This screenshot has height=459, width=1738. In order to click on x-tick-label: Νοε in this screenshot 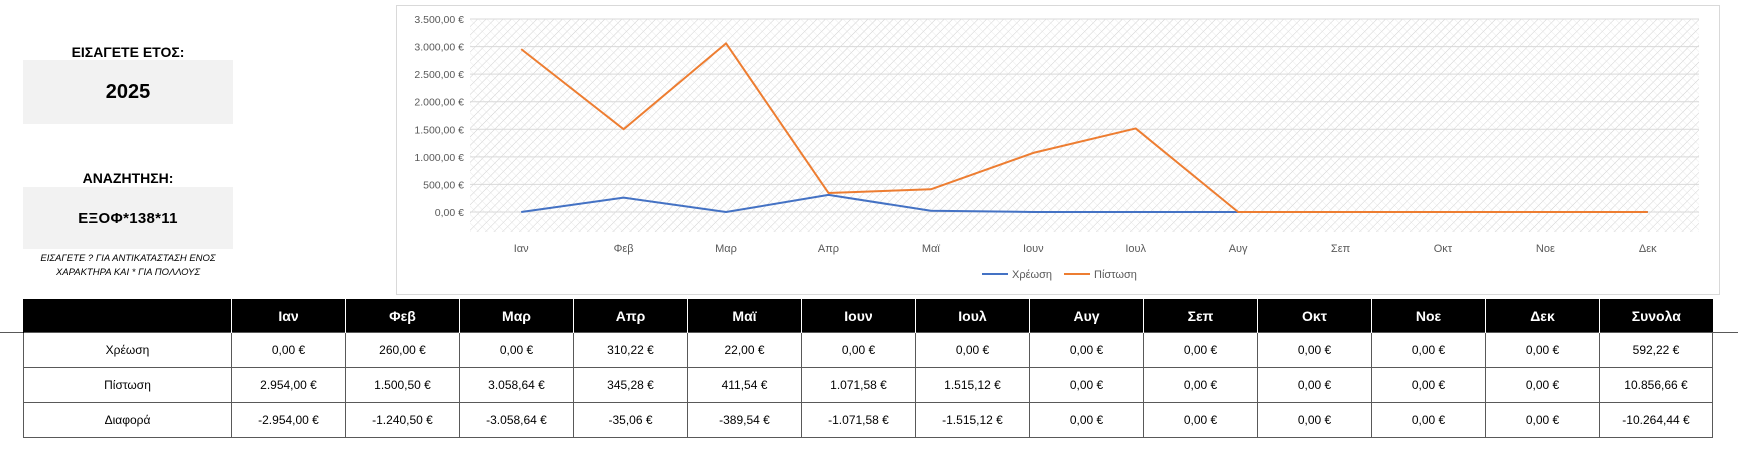, I will do `click(1545, 249)`.